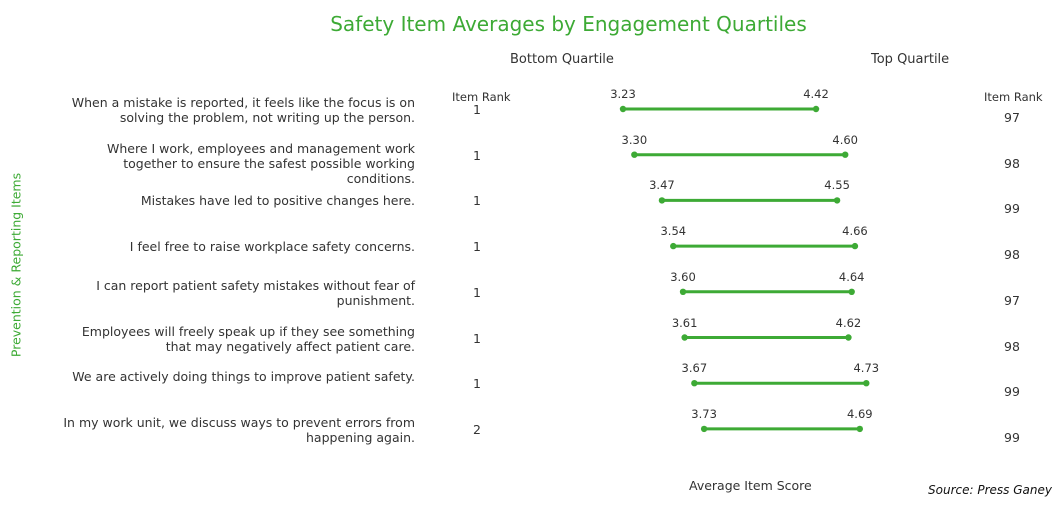  What do you see at coordinates (1013, 97) in the screenshot?
I see `top-rank-header: Item Rank` at bounding box center [1013, 97].